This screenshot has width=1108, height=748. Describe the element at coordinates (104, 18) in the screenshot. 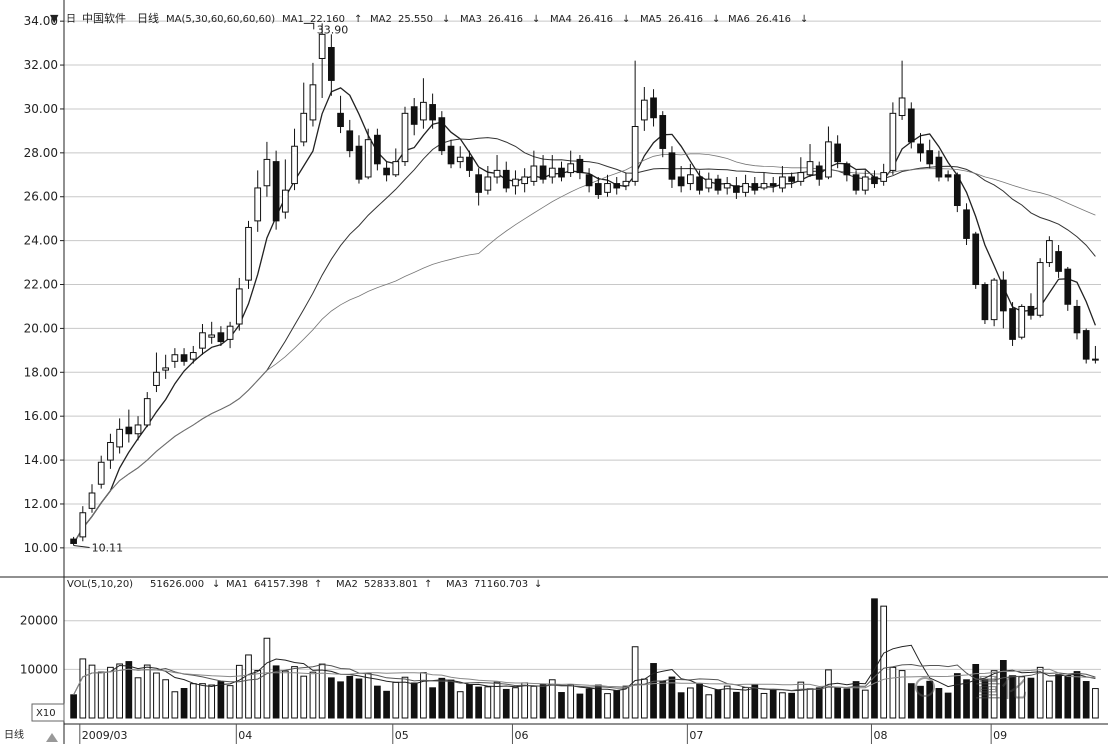

I see `stock-name: 中国软件` at that location.